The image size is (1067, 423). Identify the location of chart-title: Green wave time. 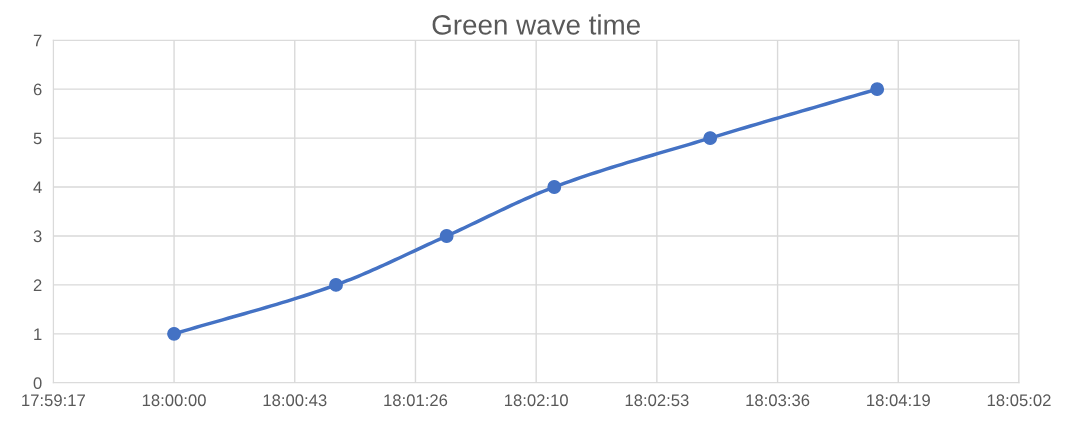
(536, 24).